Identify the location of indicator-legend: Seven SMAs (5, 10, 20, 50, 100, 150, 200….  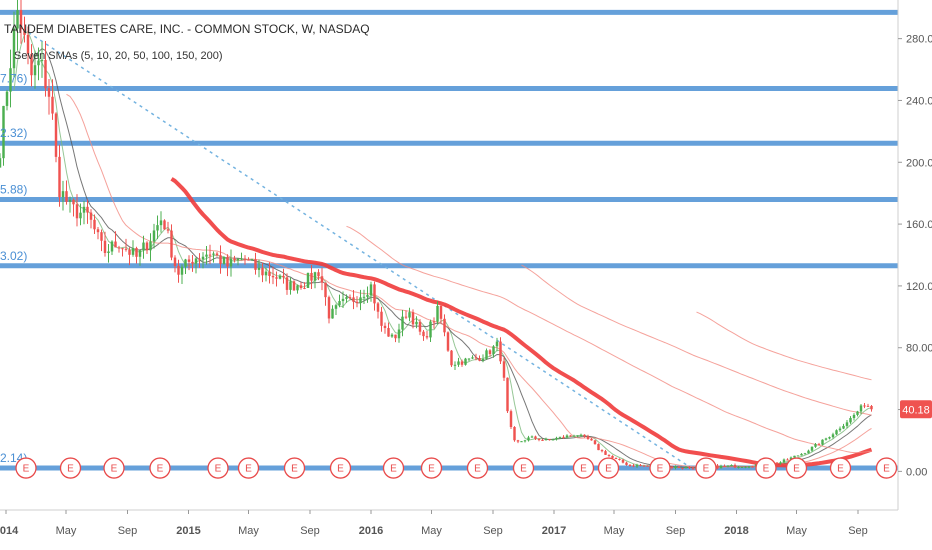
(118, 56).